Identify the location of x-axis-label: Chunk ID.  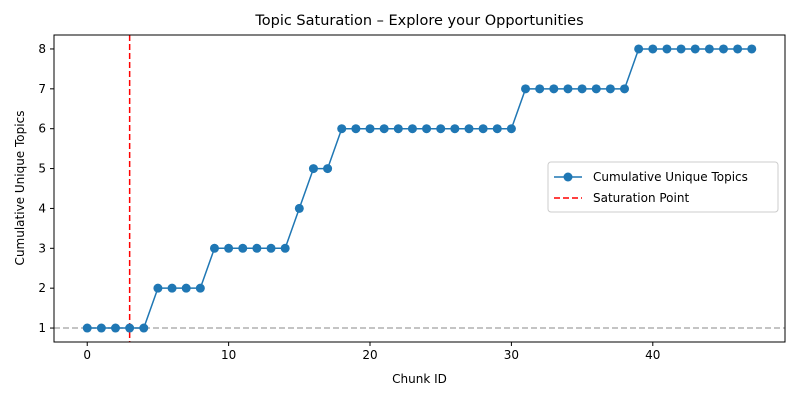
(419, 379).